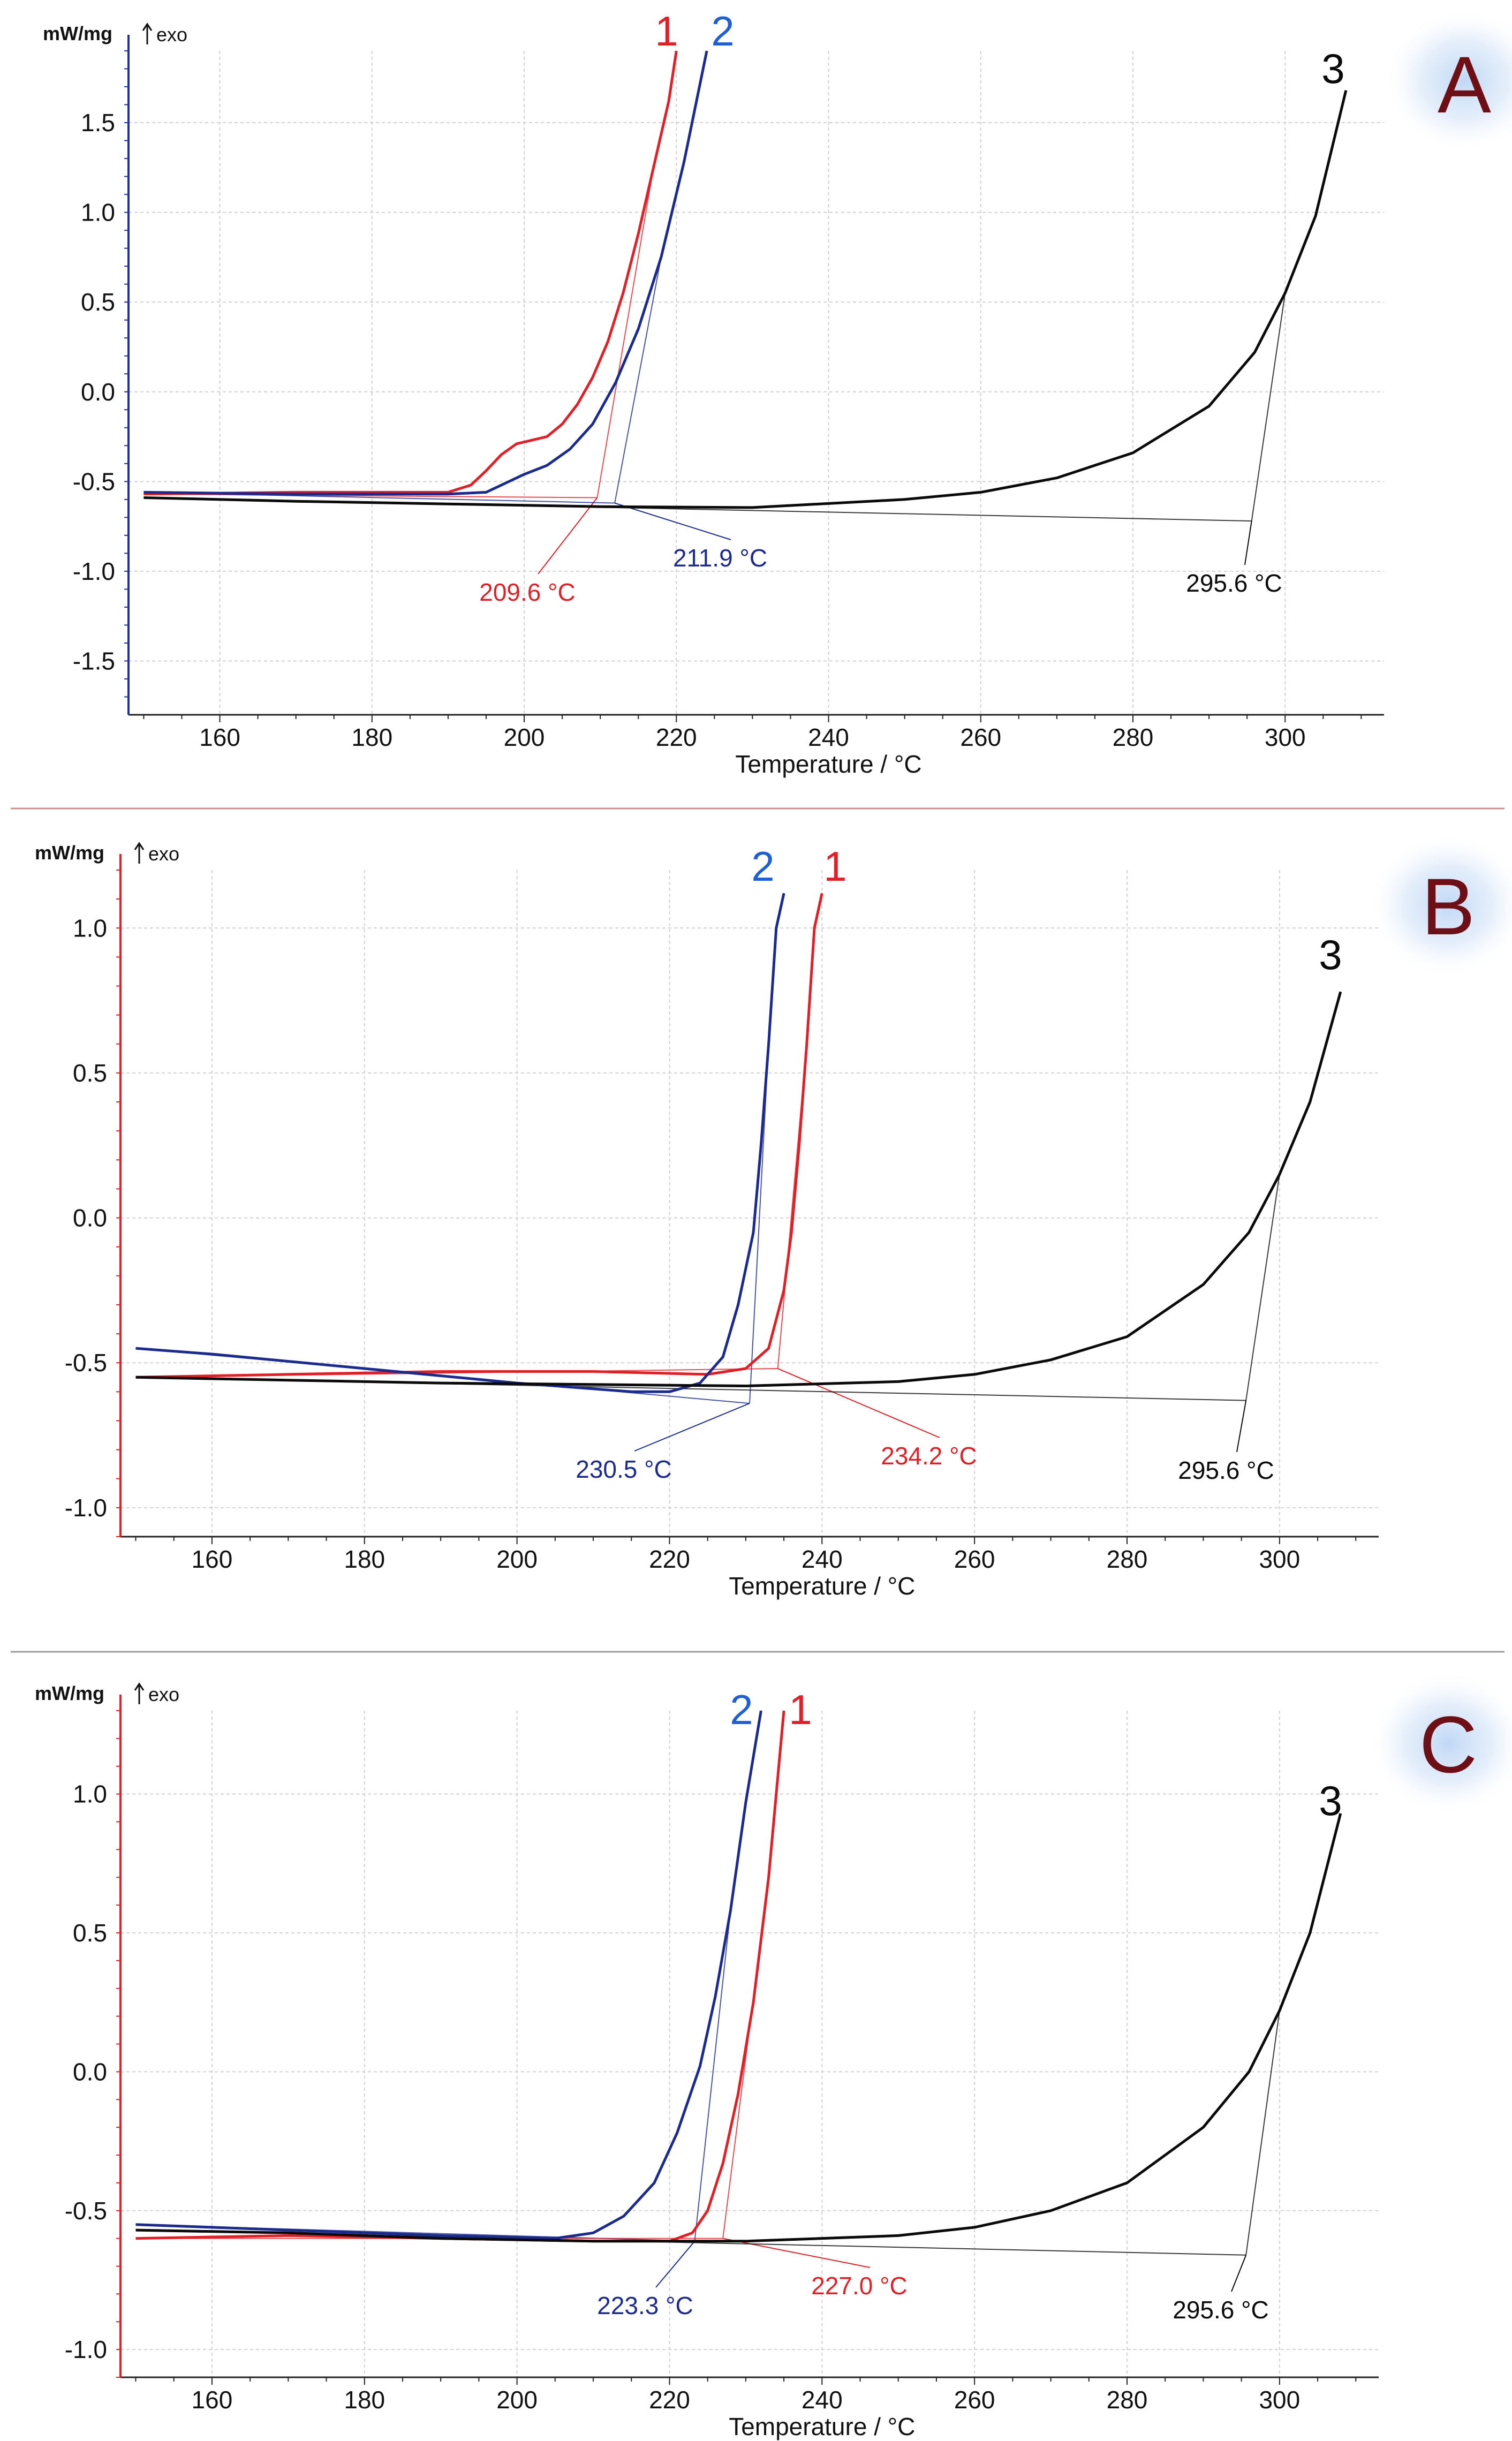 This screenshot has height=2441, width=1512. What do you see at coordinates (94, 661) in the screenshot?
I see `y-tick-label: -1.5` at bounding box center [94, 661].